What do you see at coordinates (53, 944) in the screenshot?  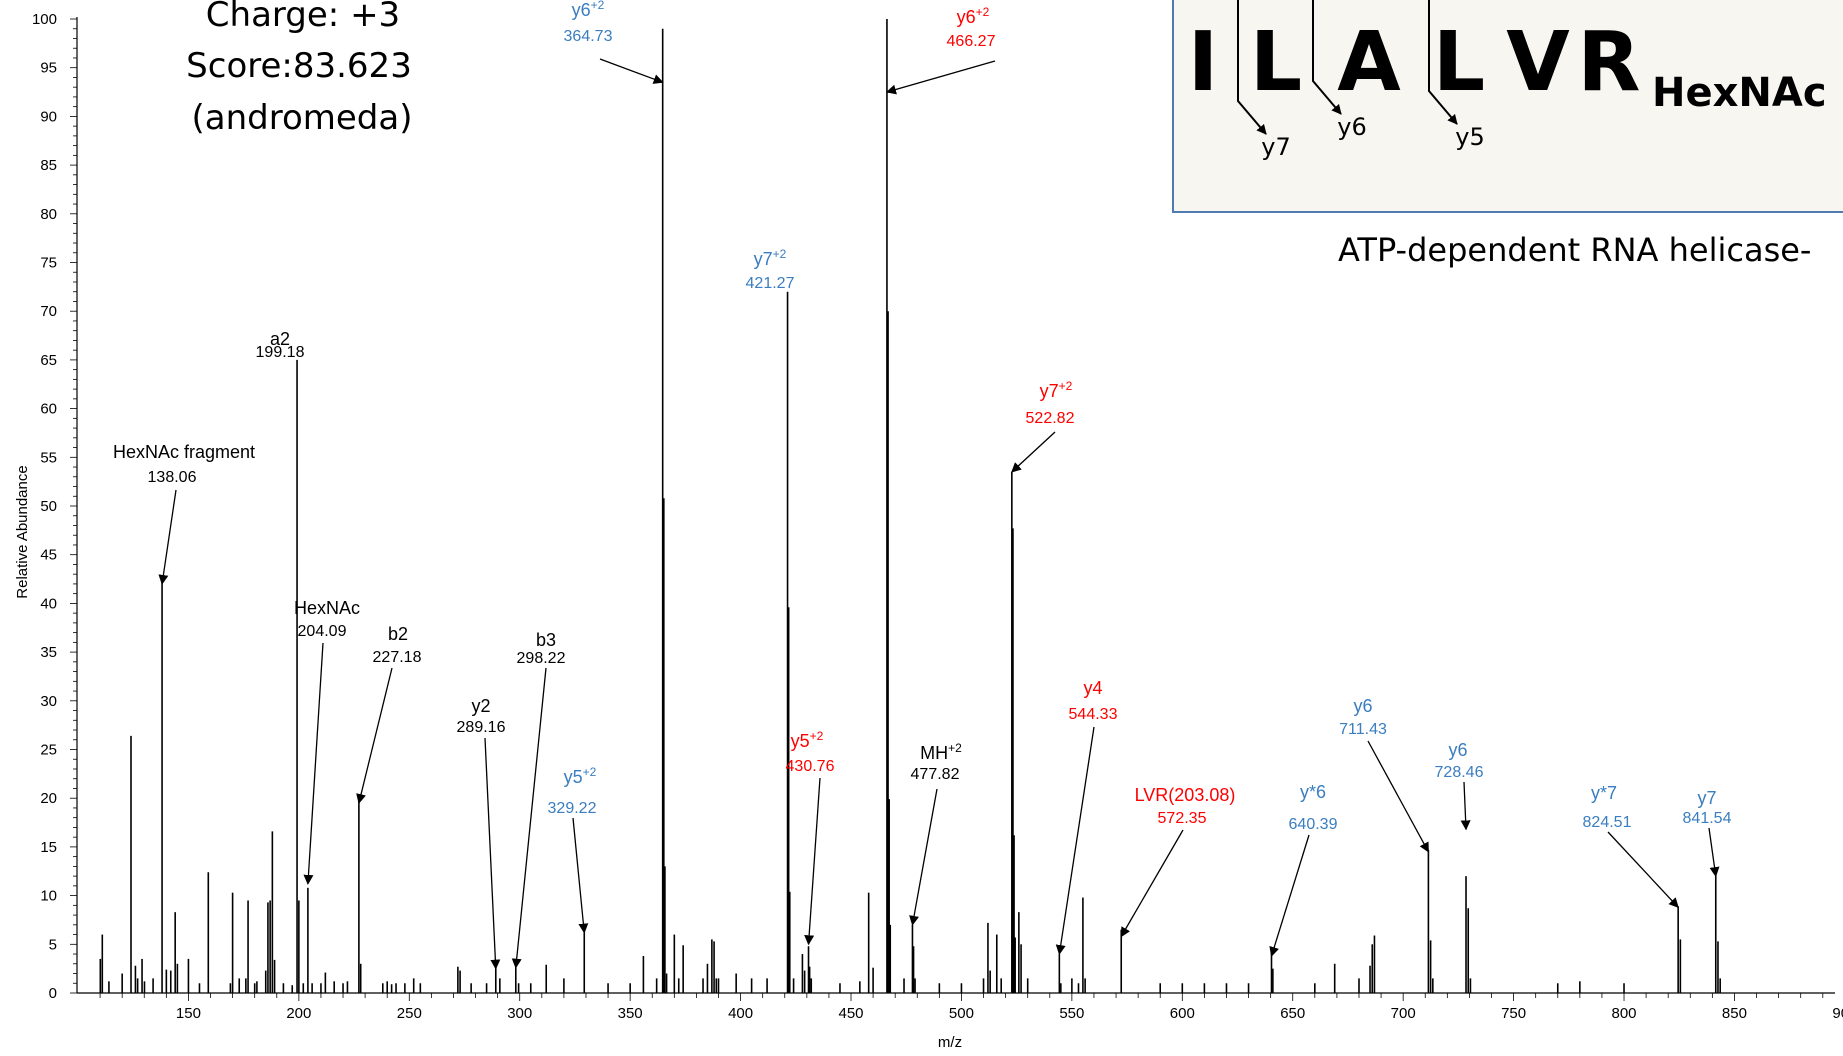 I see `y-tick-label: 5` at bounding box center [53, 944].